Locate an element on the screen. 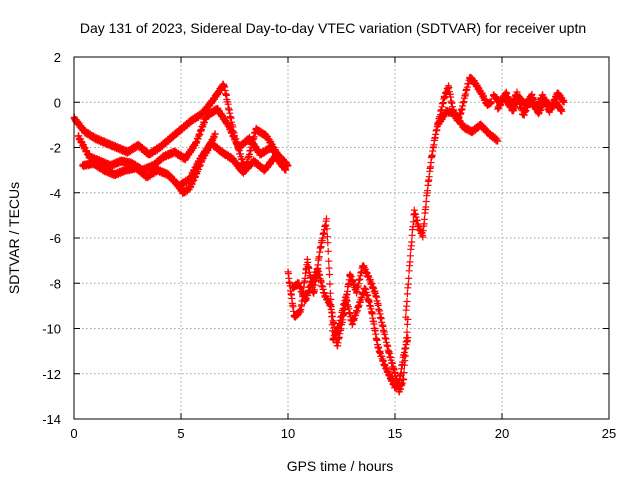  series-track-e is located at coordinates (348, 303).